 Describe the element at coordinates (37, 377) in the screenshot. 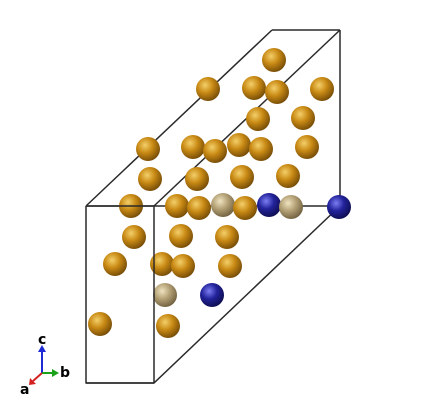

I see `a-axis-arrow` at that location.